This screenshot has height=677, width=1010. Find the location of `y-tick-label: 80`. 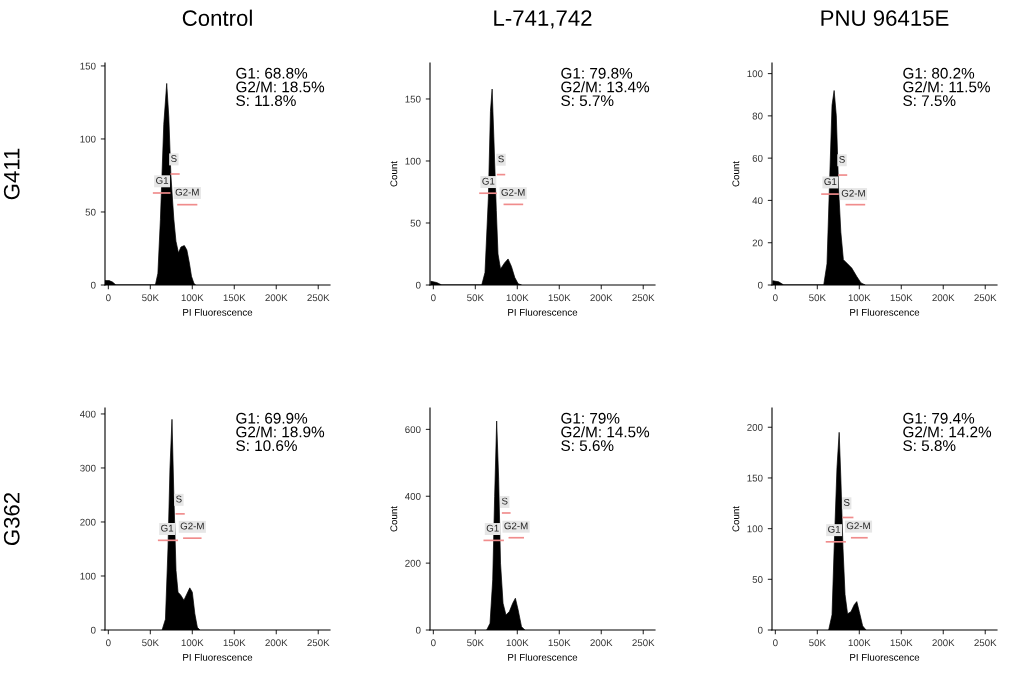

y-tick-label: 80 is located at coordinates (757, 116).